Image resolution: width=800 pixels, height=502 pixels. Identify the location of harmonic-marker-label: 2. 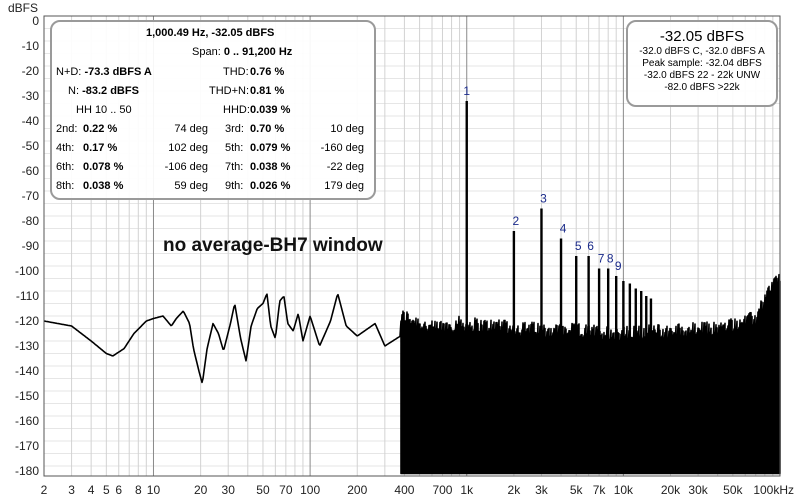
(516, 221).